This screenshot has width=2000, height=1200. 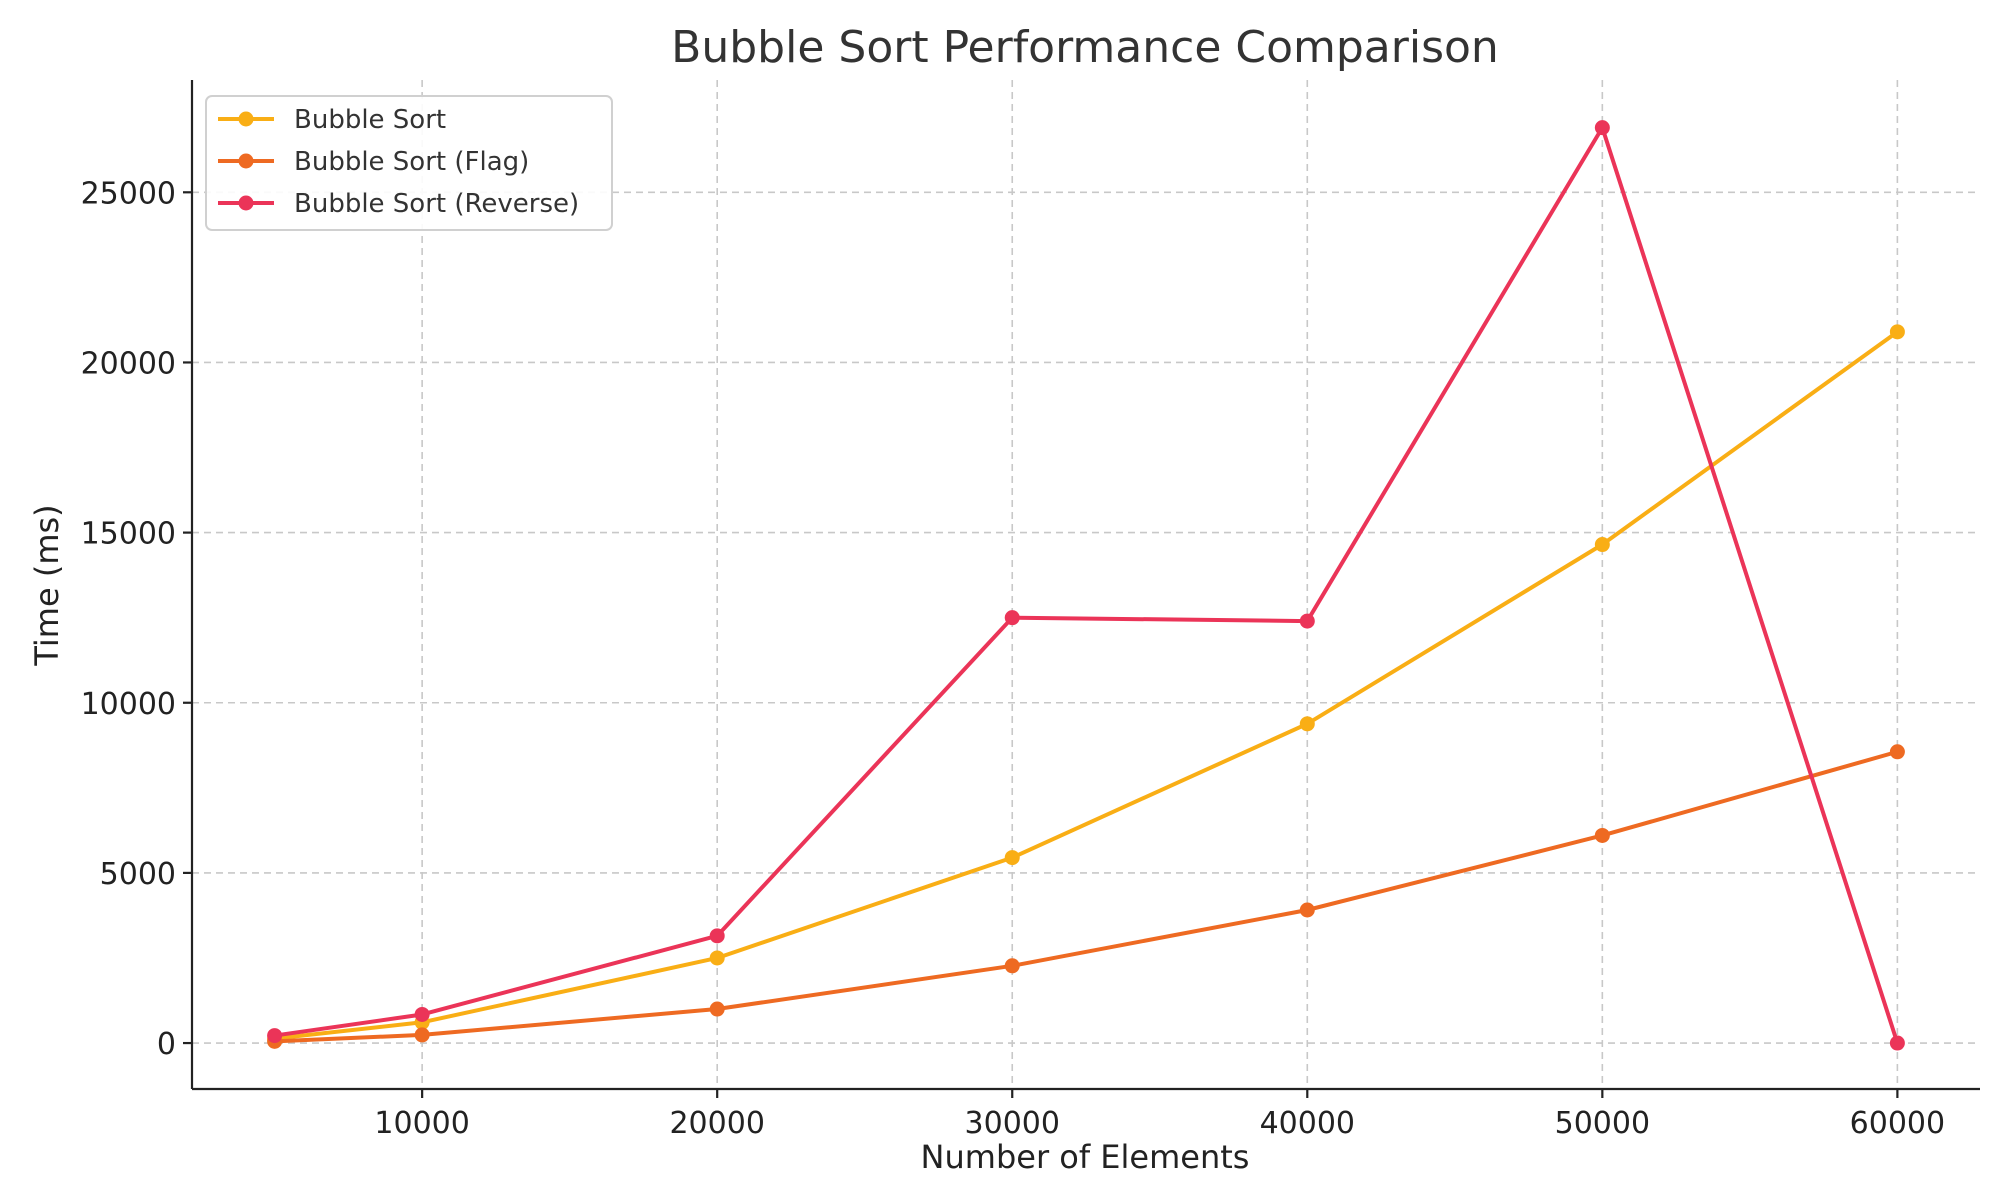 What do you see at coordinates (1012, 1123) in the screenshot?
I see `x-tick-label-2: 30000` at bounding box center [1012, 1123].